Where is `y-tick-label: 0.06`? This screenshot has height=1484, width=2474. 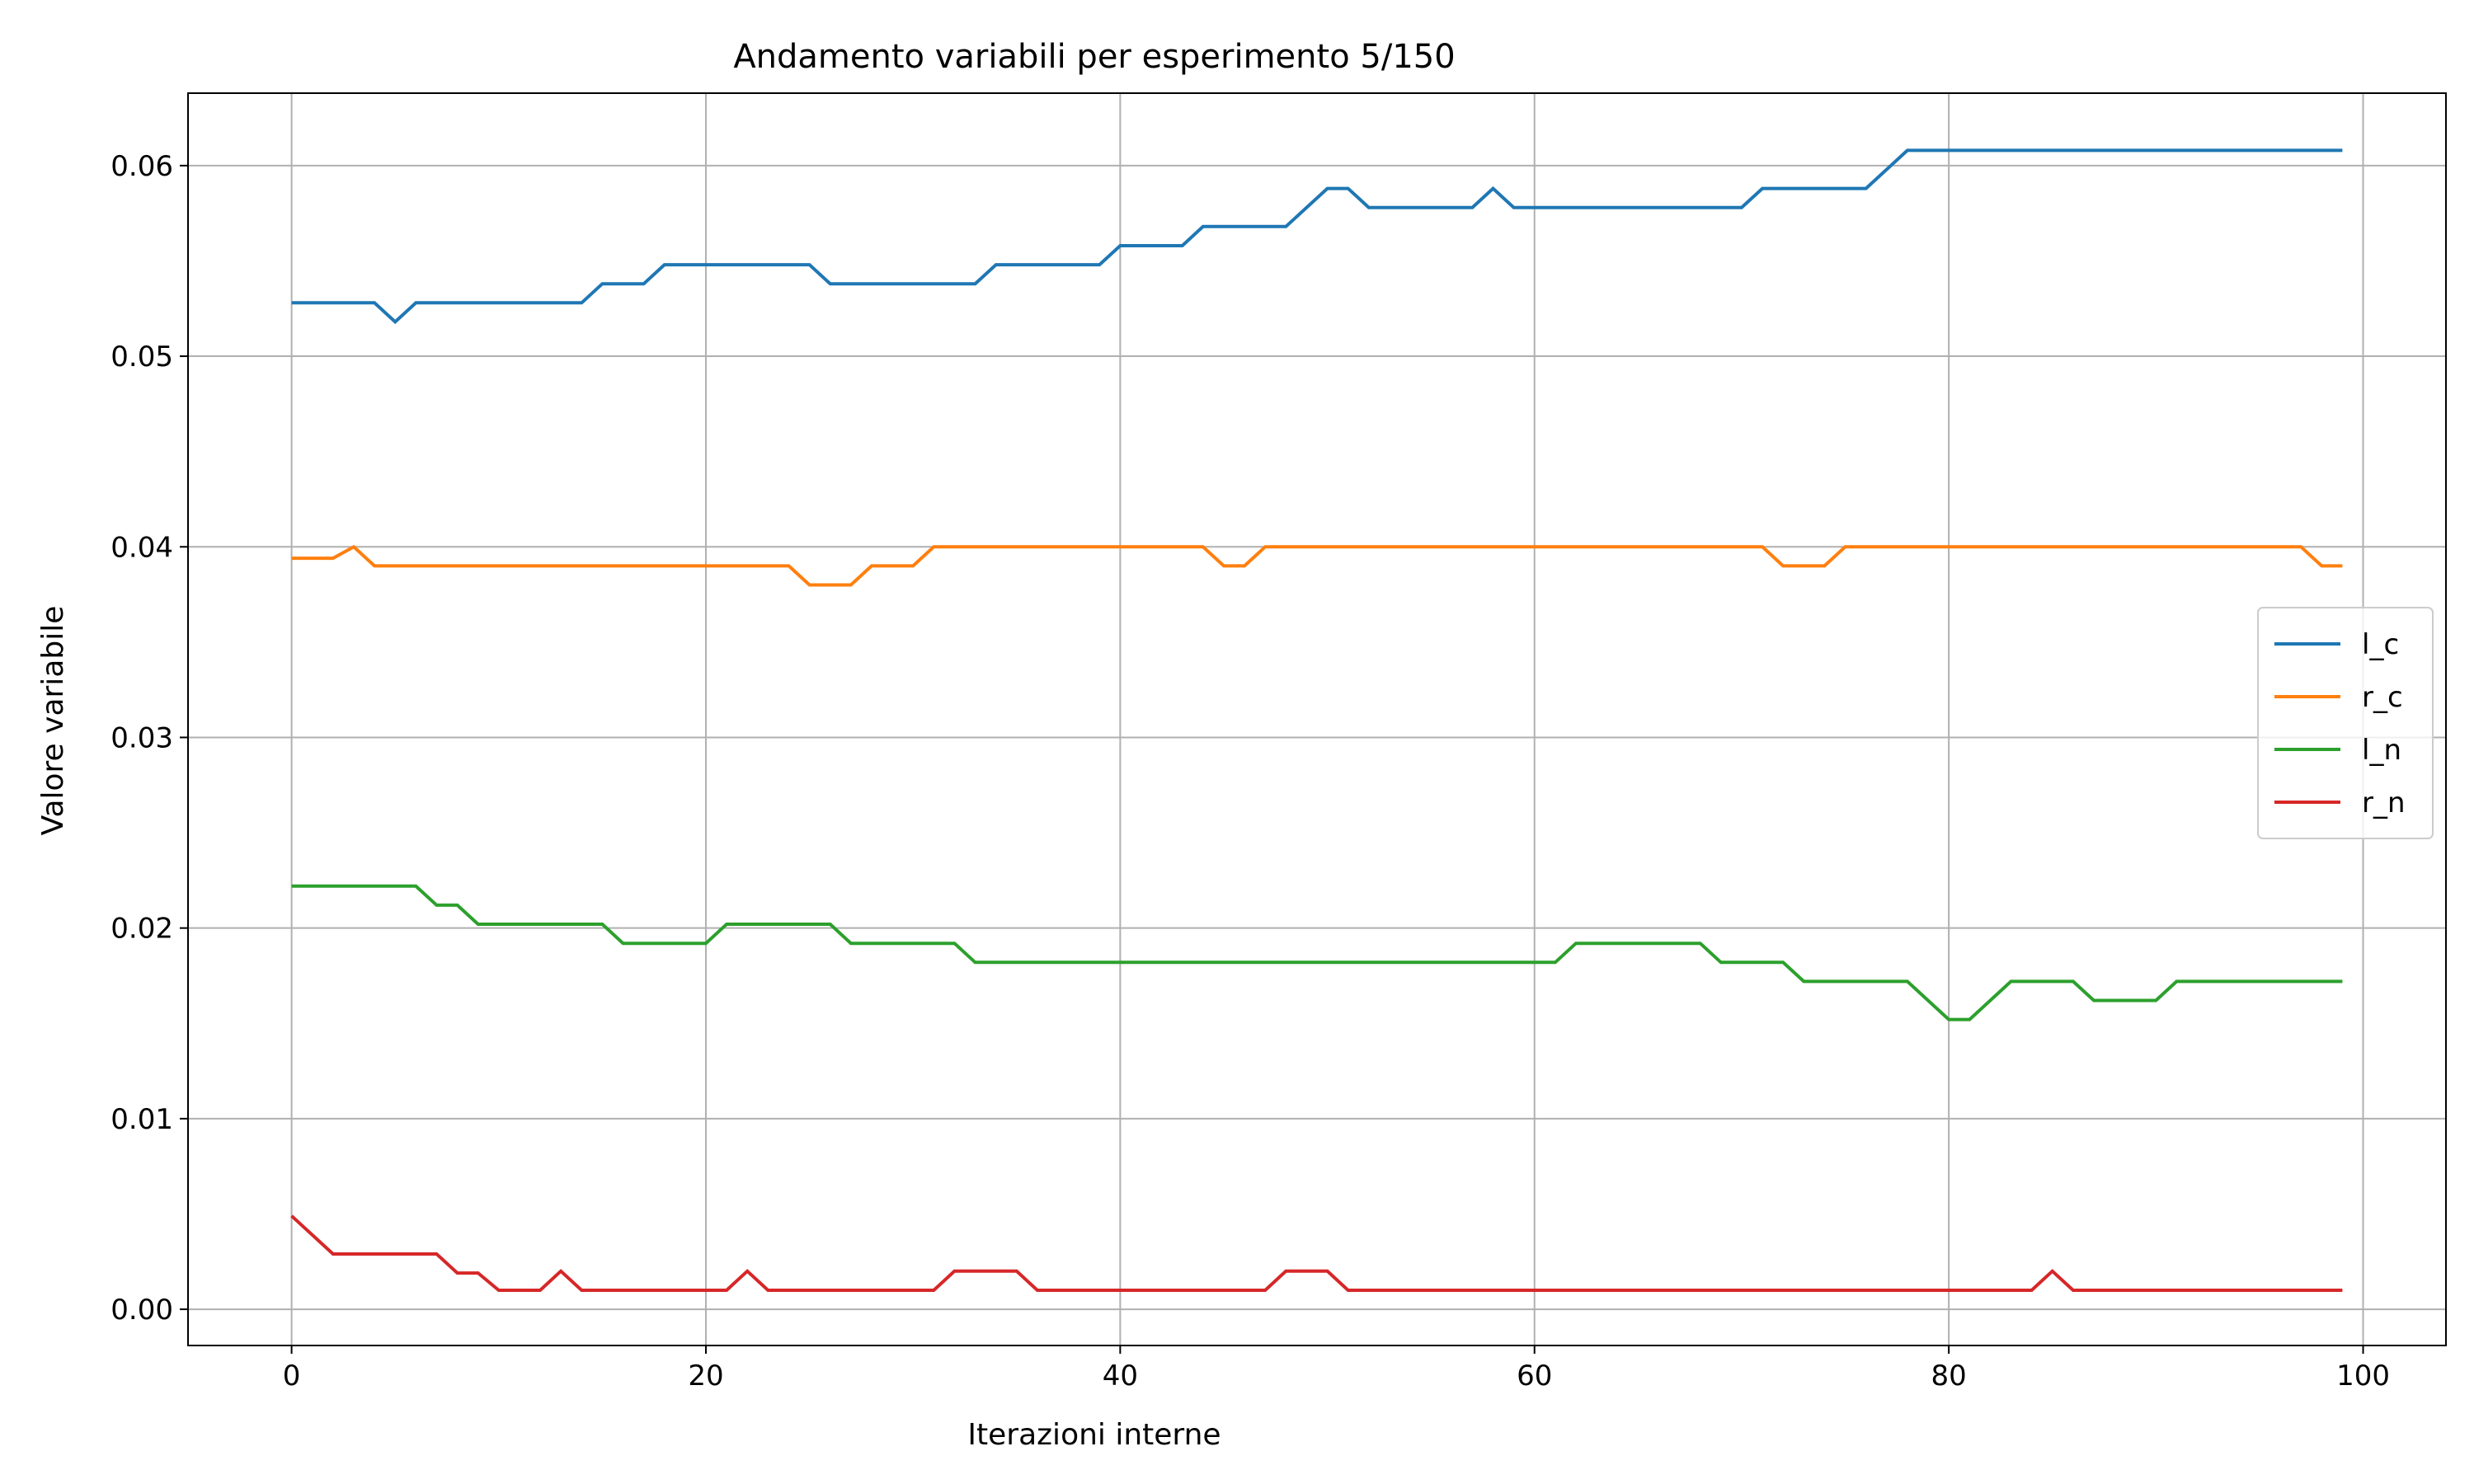 y-tick-label: 0.06 is located at coordinates (142, 166).